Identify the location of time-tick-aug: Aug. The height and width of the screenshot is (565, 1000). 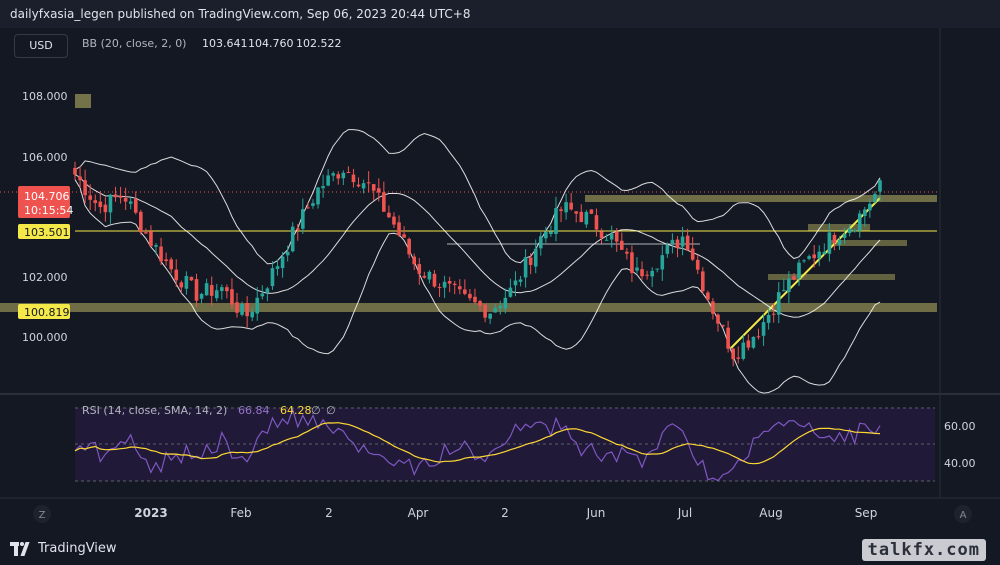
(770, 513).